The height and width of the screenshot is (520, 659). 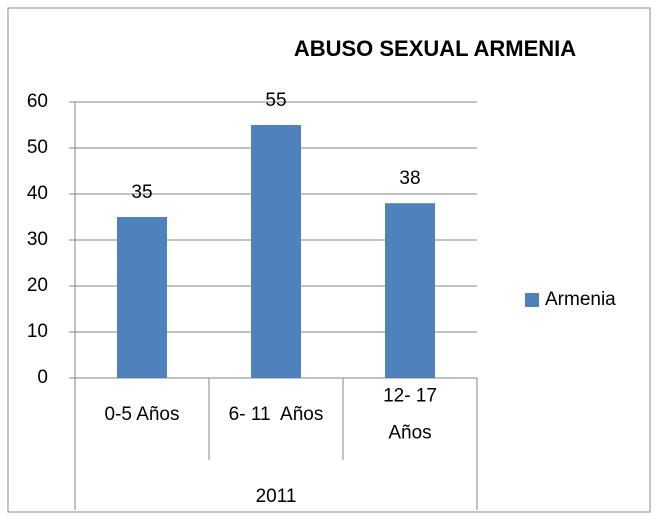 I want to click on data-label: 38, so click(x=409, y=178).